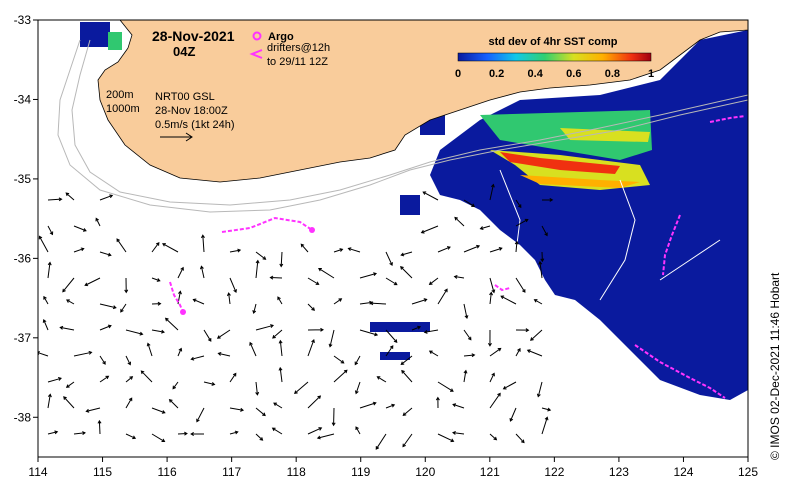  Describe the element at coordinates (23, 417) in the screenshot. I see `lat-tick-label: -38` at that location.